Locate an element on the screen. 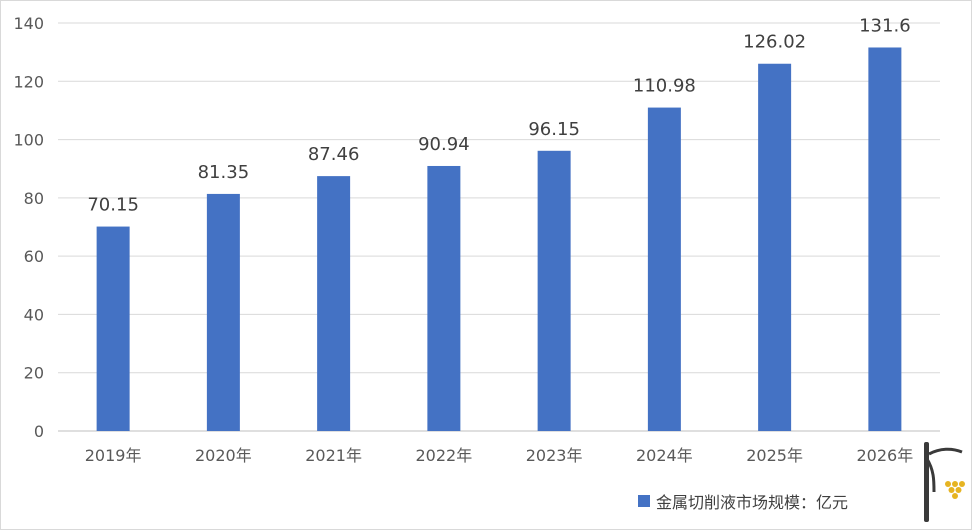 This screenshot has height=530, width=972. y-tick-label: 120 is located at coordinates (28, 81).